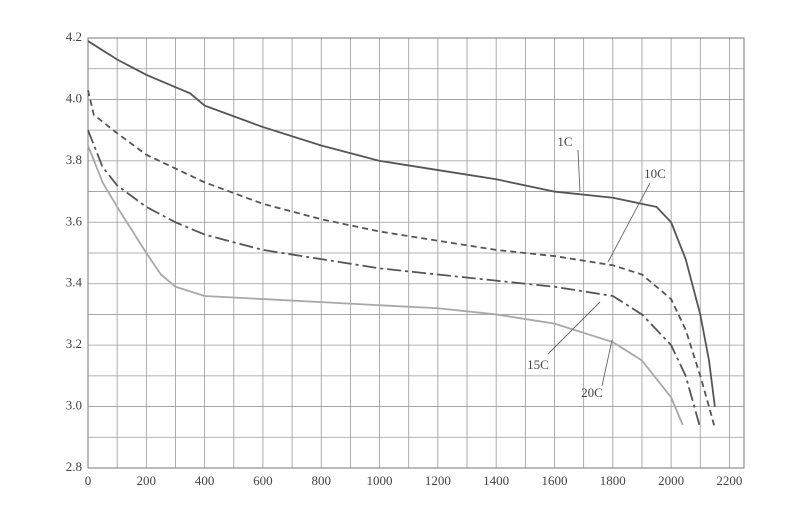 This screenshot has width=800, height=532. I want to click on x-tick-label: 1200, so click(438, 480).